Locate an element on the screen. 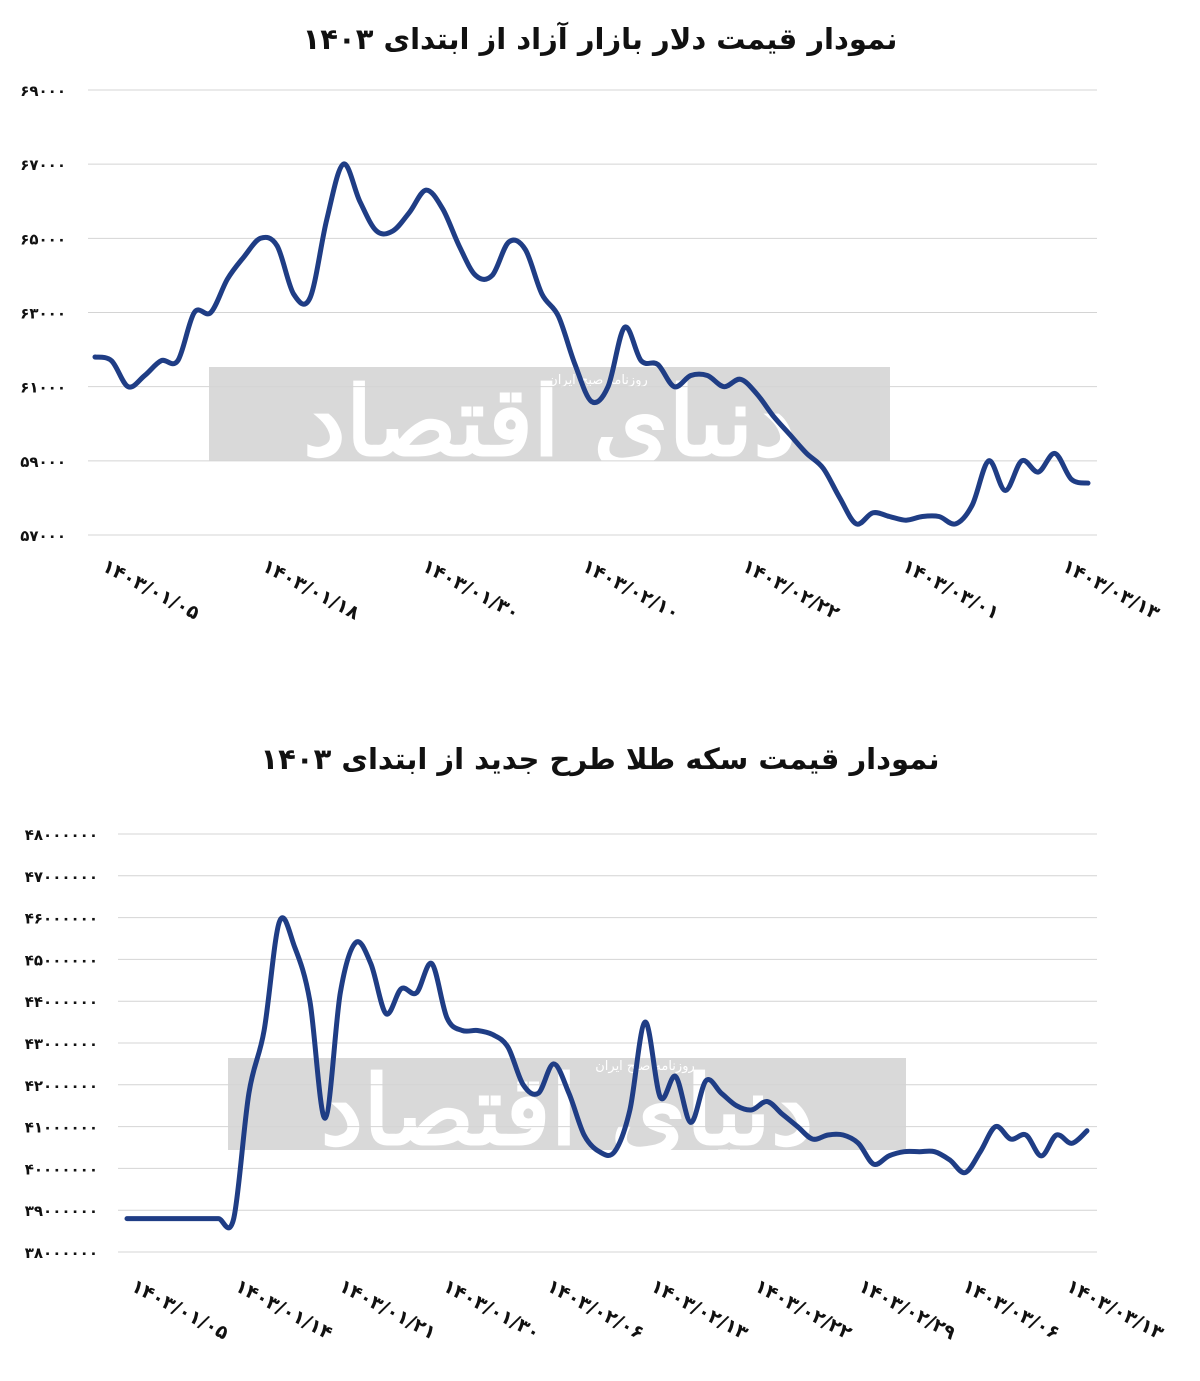 The image size is (1200, 1381). y-tick-label: ۴۵۰۰۰۰۰۰ is located at coordinates (61, 960).